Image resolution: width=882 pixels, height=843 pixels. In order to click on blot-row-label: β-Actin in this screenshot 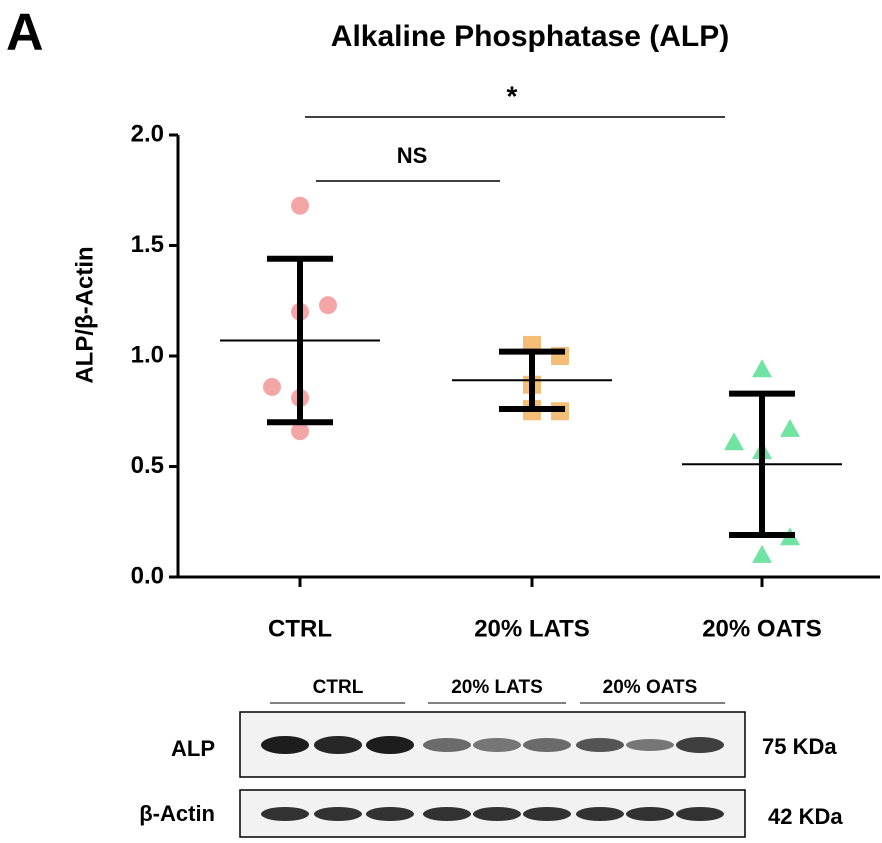, I will do `click(177, 813)`.